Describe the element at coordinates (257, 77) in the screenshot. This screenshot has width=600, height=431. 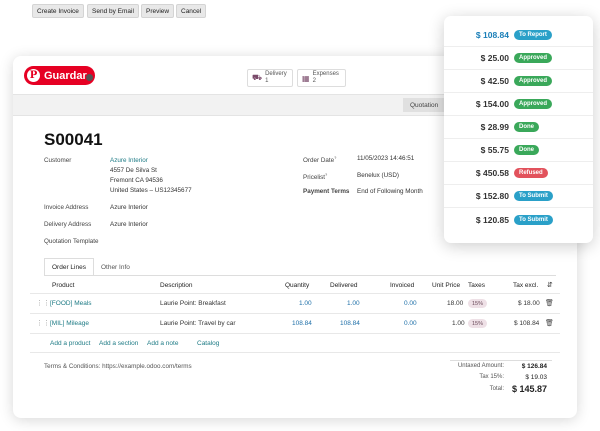
I see `truck-icon: ⛟` at that location.